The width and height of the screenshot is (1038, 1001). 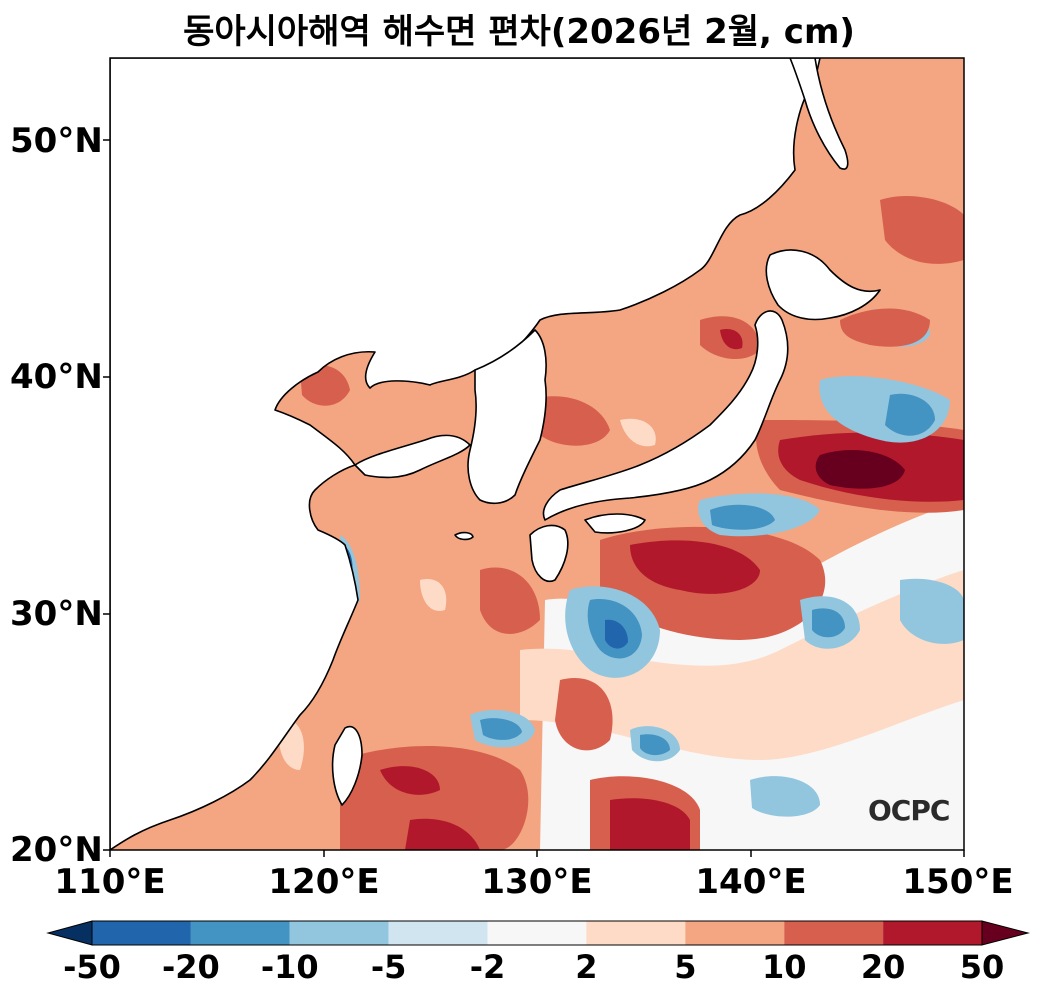 What do you see at coordinates (586, 967) in the screenshot?
I see `colorbar-tick-label: 2` at bounding box center [586, 967].